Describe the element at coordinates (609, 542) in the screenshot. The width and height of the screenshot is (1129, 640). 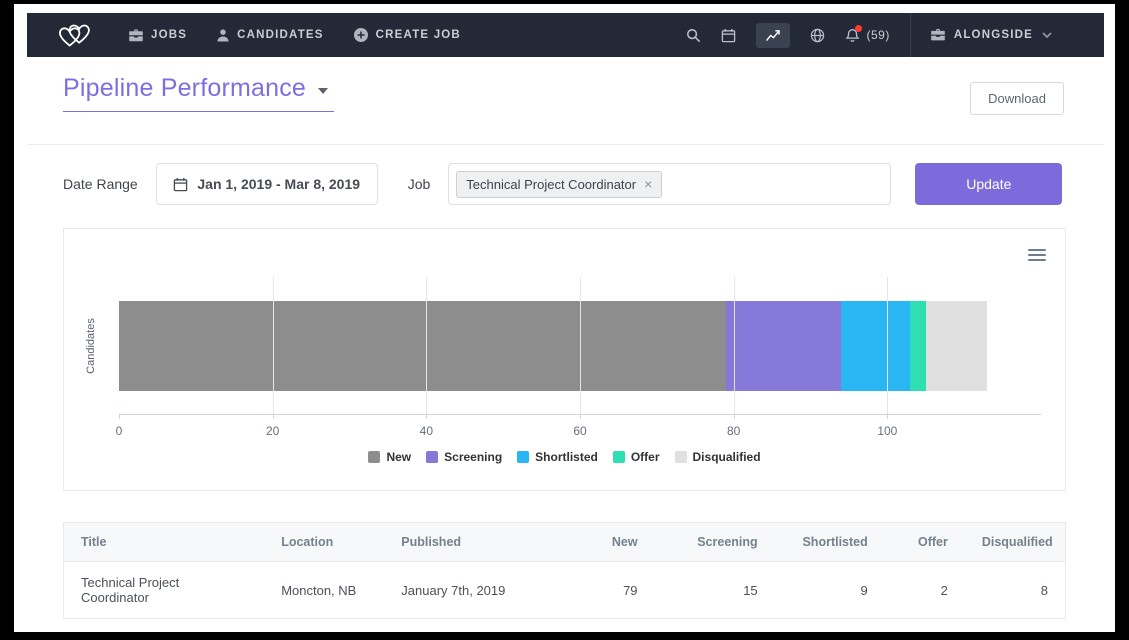
I see `column-header-new: New` at that location.